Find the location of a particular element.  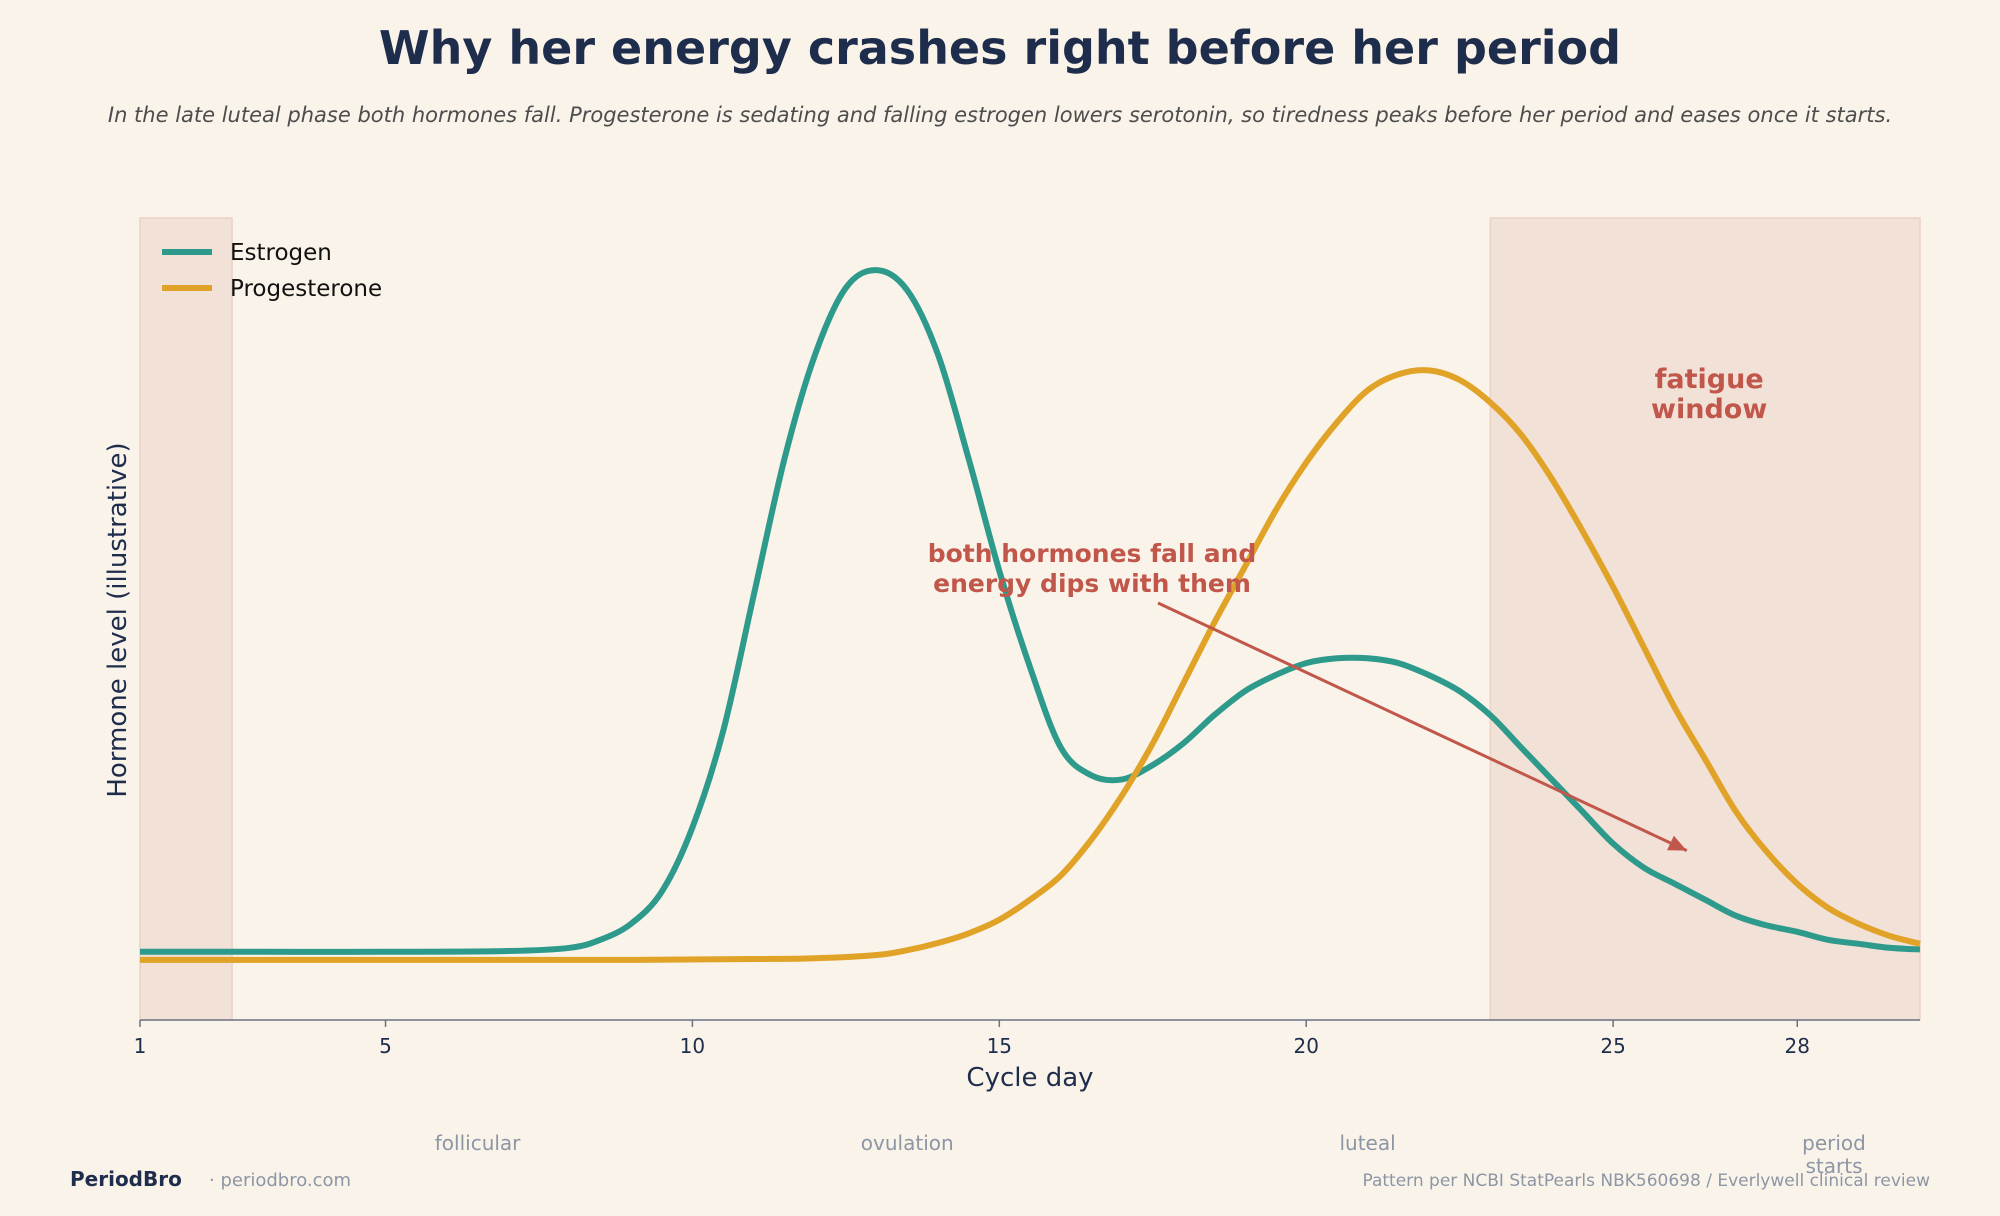

phase-labels: follicular ovulation luteal period starts is located at coordinates (1150, 1154).